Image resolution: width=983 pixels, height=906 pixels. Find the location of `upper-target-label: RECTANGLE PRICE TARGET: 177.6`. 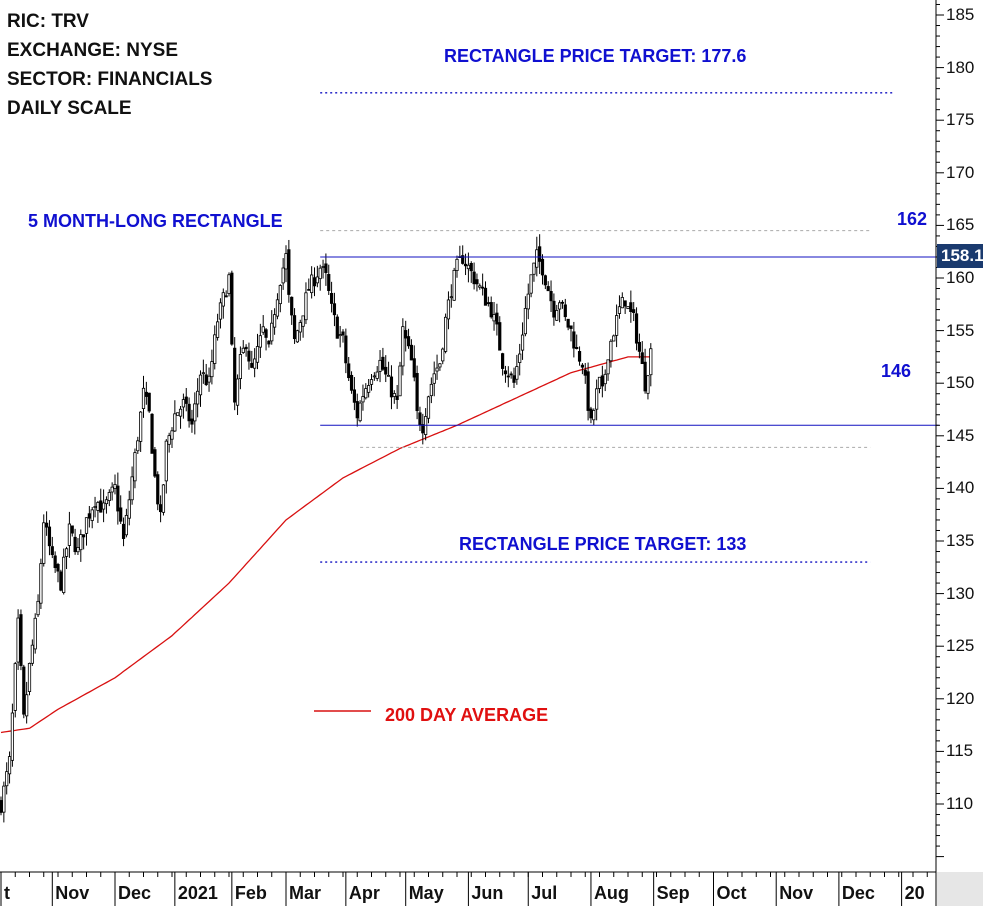

upper-target-label: RECTANGLE PRICE TARGET: 177.6 is located at coordinates (595, 56).